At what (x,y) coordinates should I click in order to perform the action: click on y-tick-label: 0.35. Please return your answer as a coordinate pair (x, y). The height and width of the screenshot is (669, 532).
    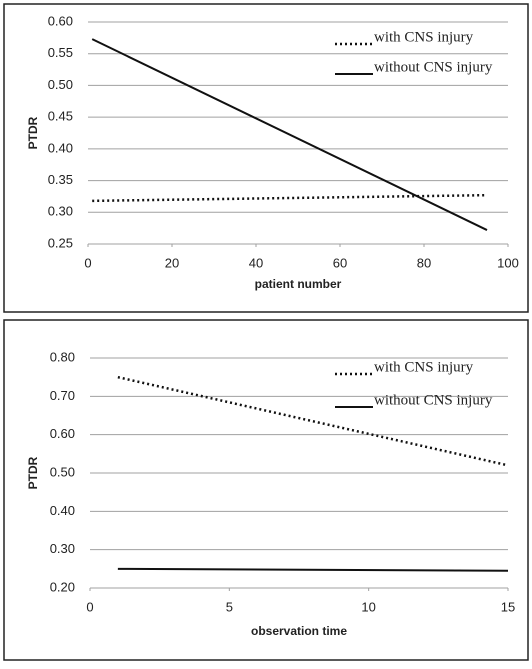
    Looking at the image, I should click on (60, 179).